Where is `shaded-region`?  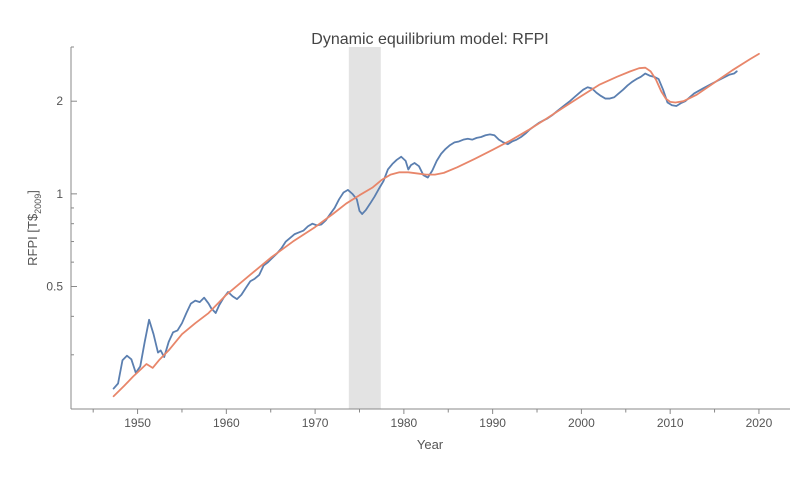
shaded-region is located at coordinates (364, 228).